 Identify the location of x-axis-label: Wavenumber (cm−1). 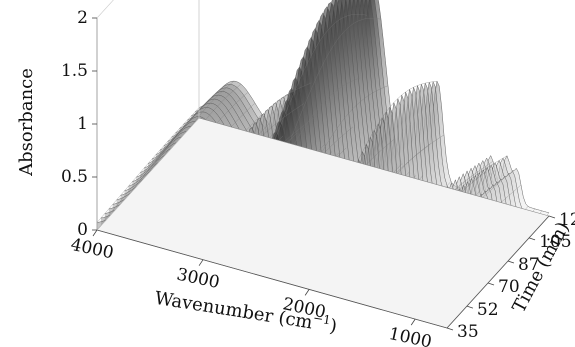
(245, 312).